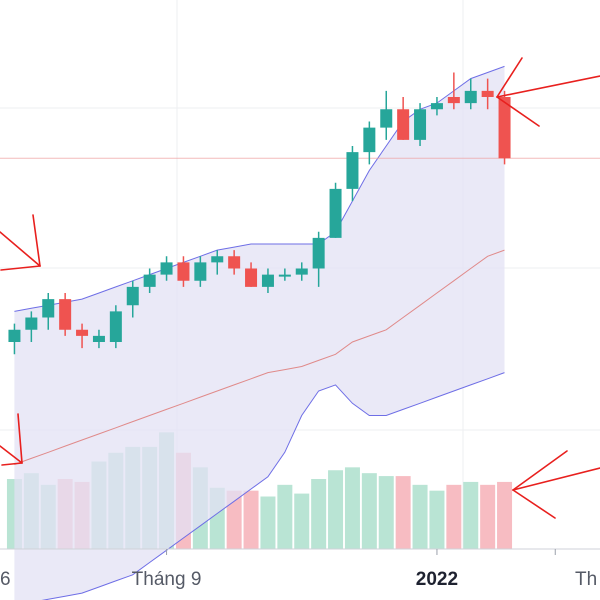 This screenshot has width=600, height=600. Describe the element at coordinates (167, 579) in the screenshot. I see `x-tick-label-1: Tháng 9` at that location.